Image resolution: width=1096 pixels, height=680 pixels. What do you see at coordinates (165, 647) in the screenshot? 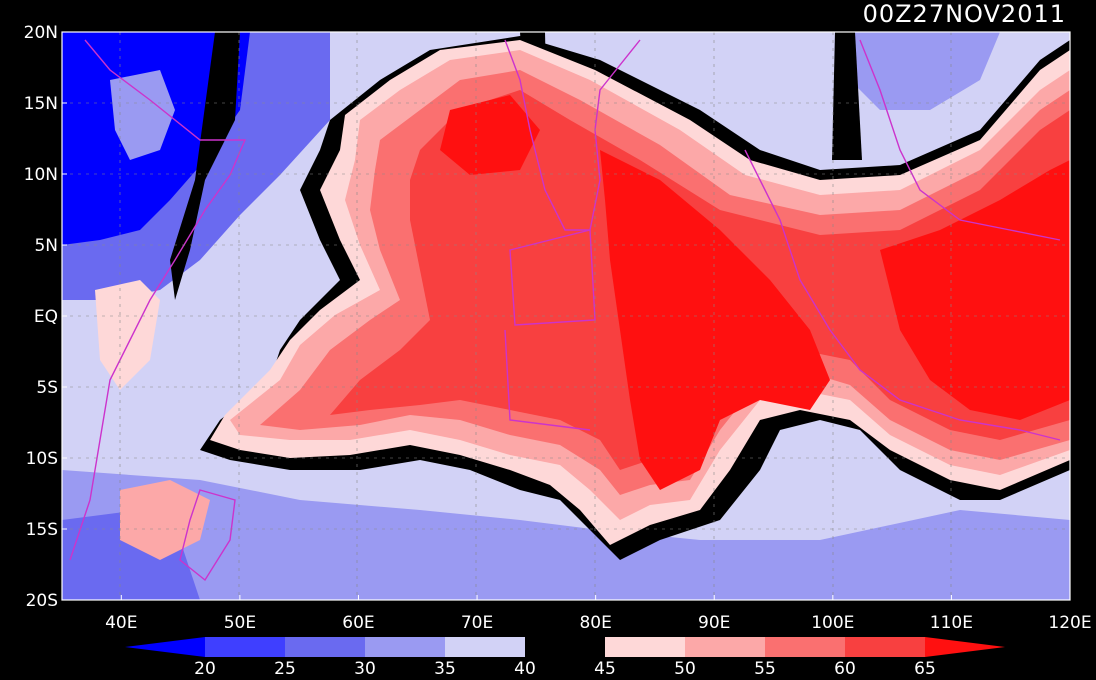
I see `colorbar-arrow-low` at bounding box center [165, 647].